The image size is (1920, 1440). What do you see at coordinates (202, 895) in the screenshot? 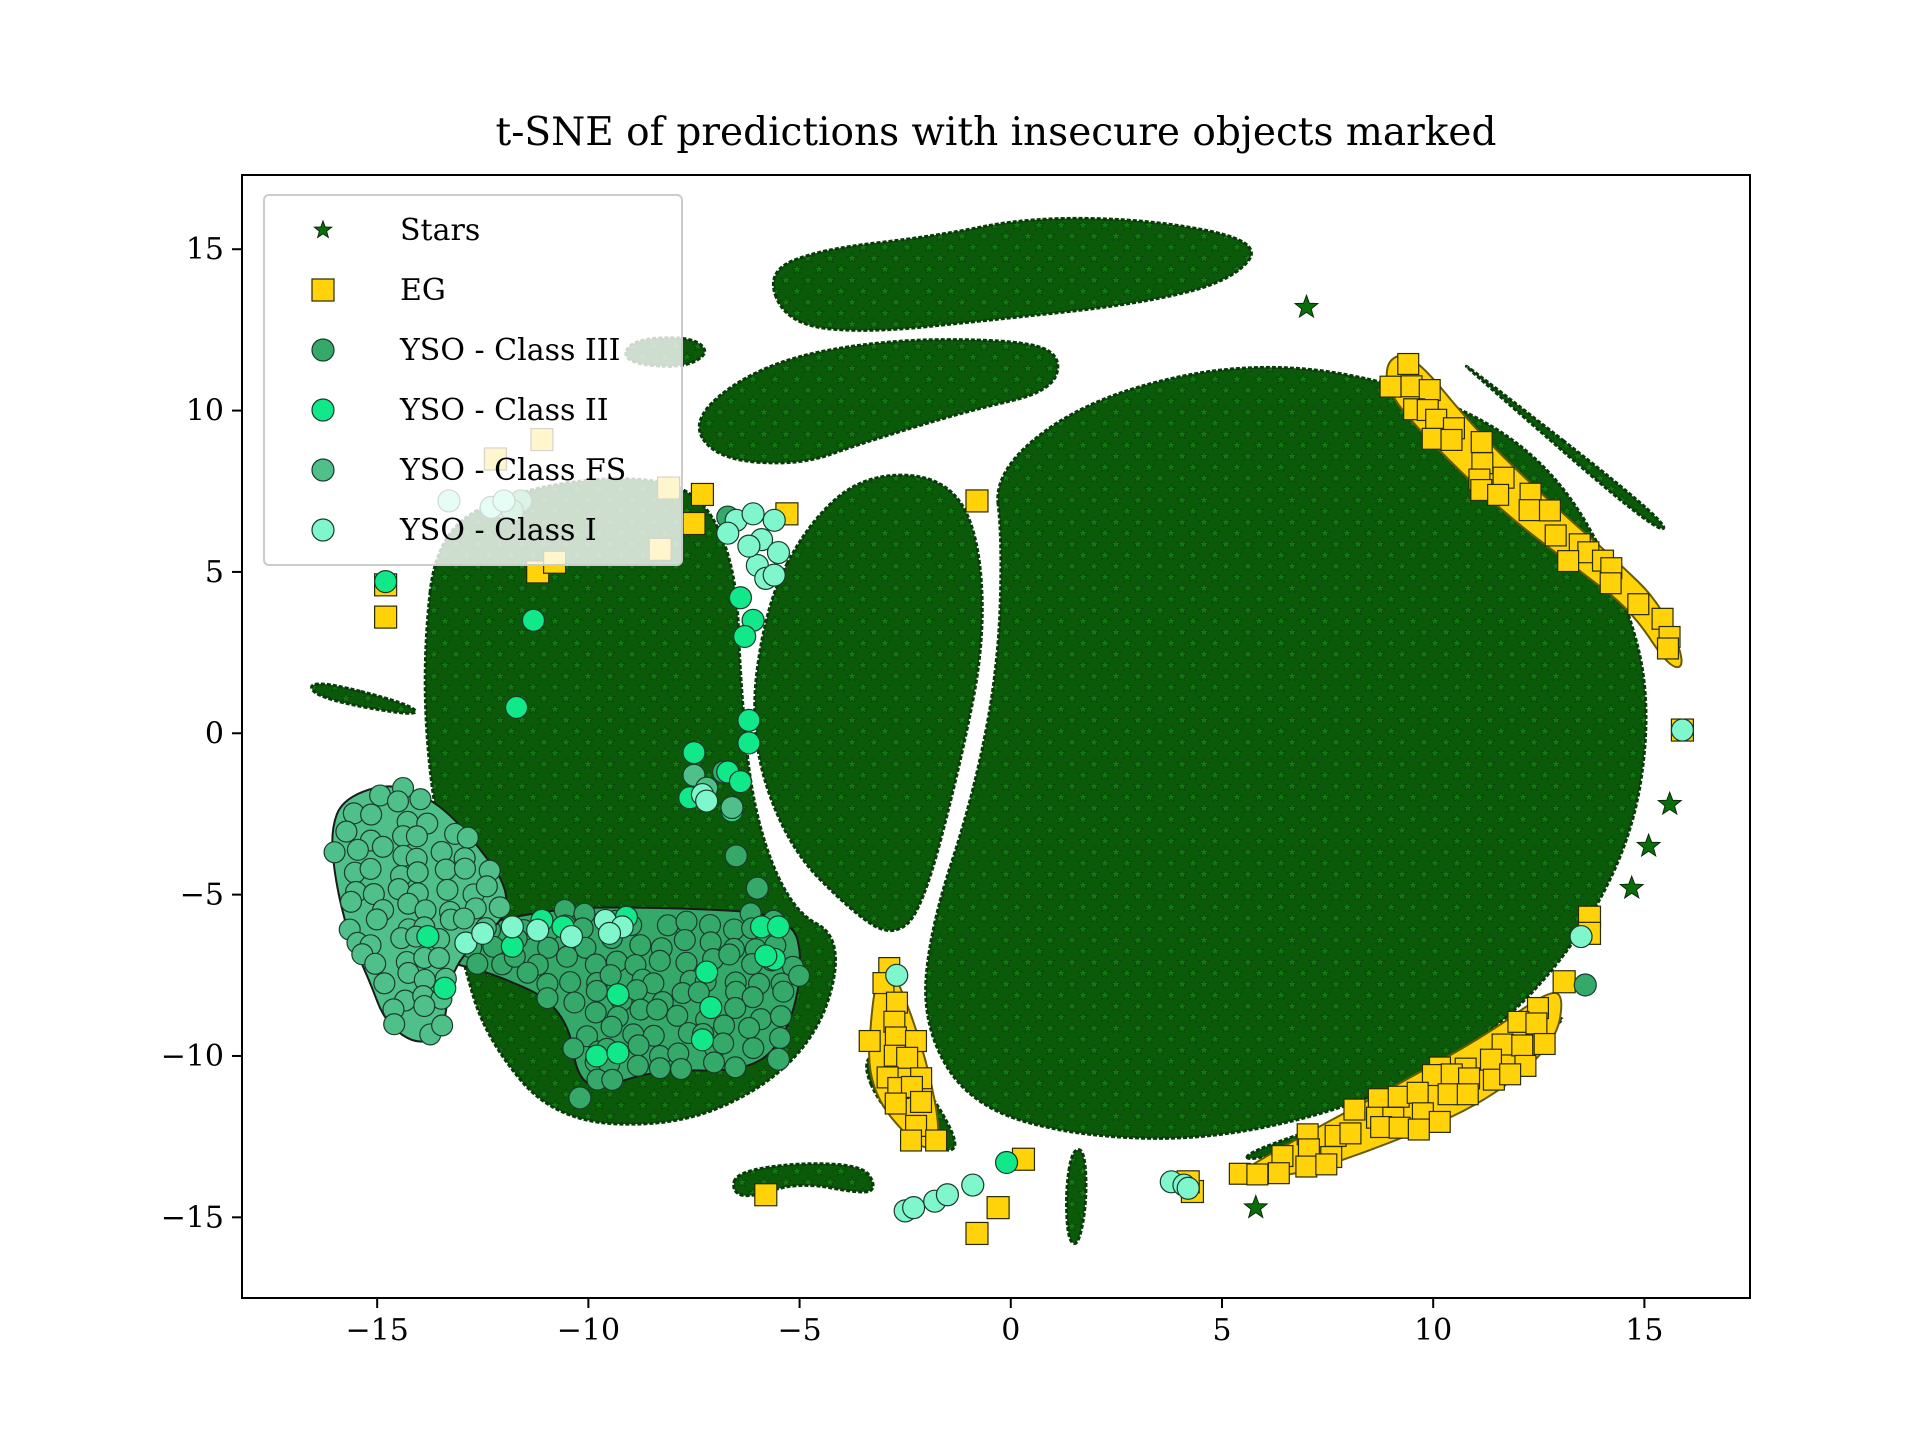
I see `y-tick-label: −5` at bounding box center [202, 895].